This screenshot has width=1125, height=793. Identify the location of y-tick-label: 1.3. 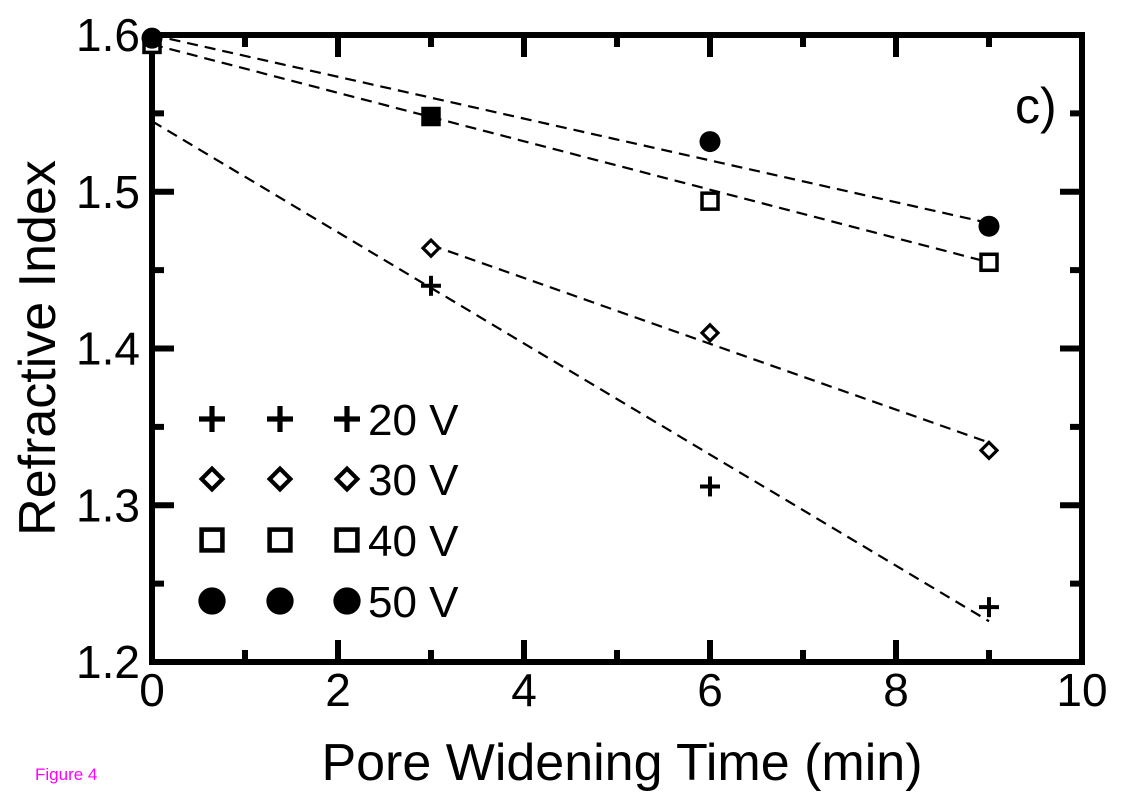
(108, 505).